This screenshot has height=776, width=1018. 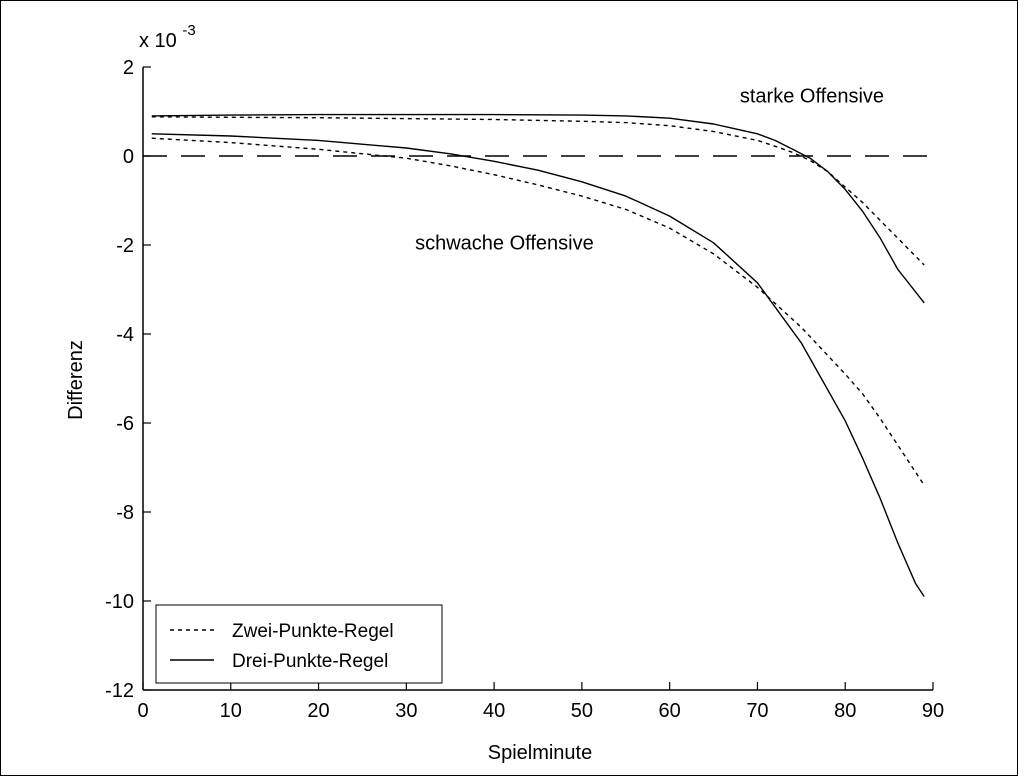 I want to click on annotation-schwache-offensive: schwache Offensive, so click(x=504, y=243).